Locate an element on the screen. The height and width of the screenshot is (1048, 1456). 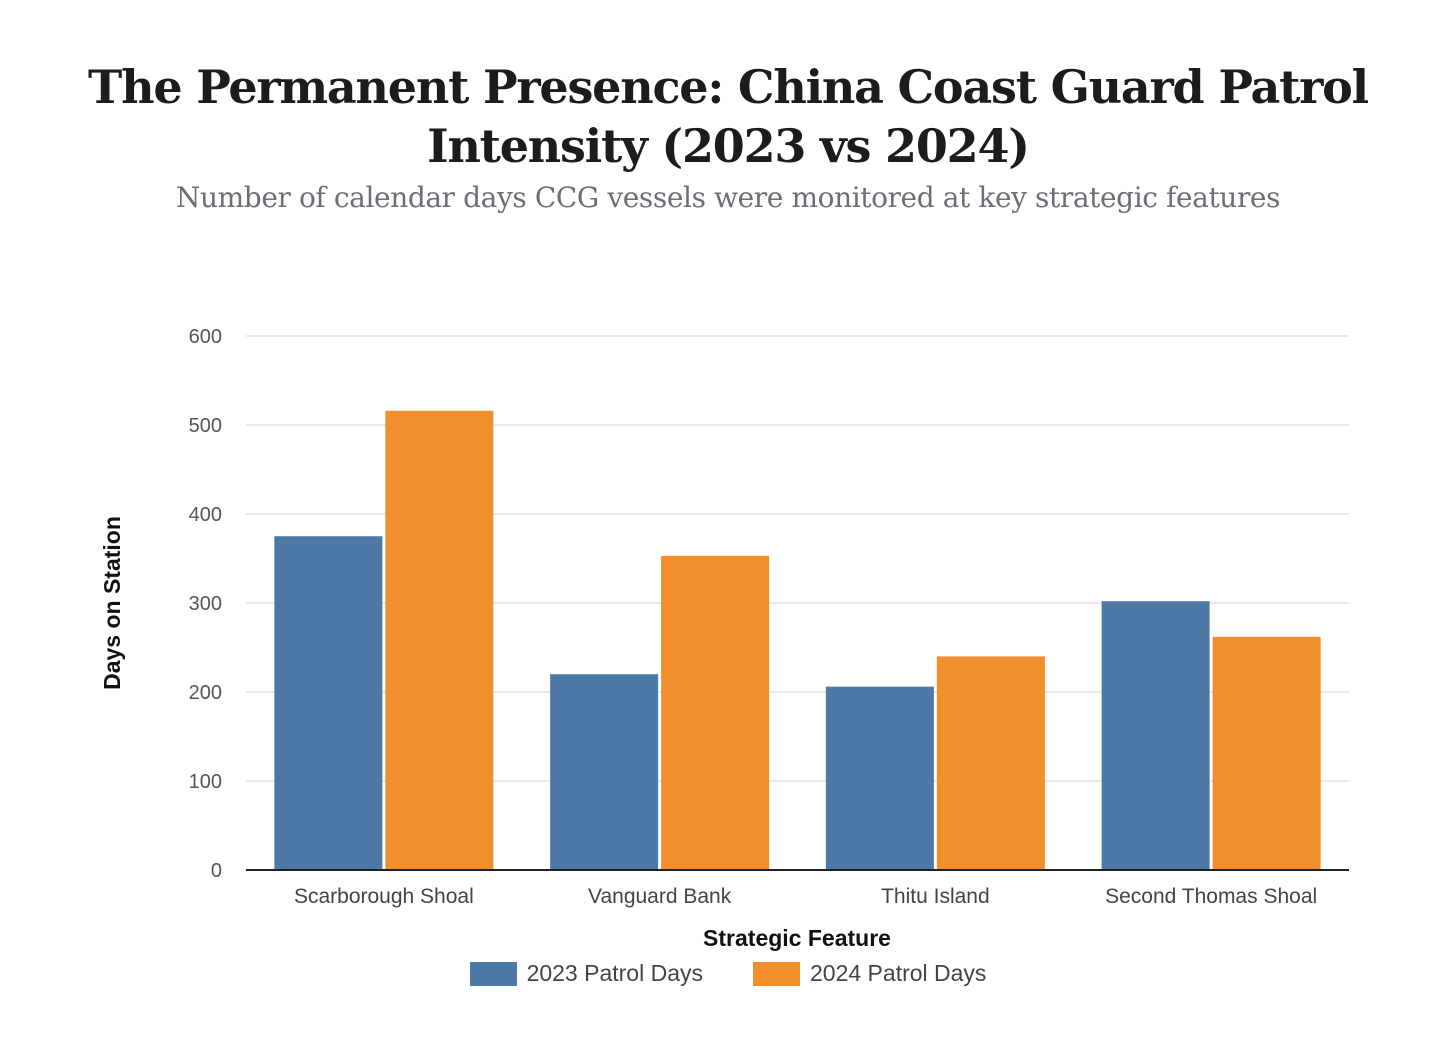
bar-2024-thitu-island is located at coordinates (990, 763).